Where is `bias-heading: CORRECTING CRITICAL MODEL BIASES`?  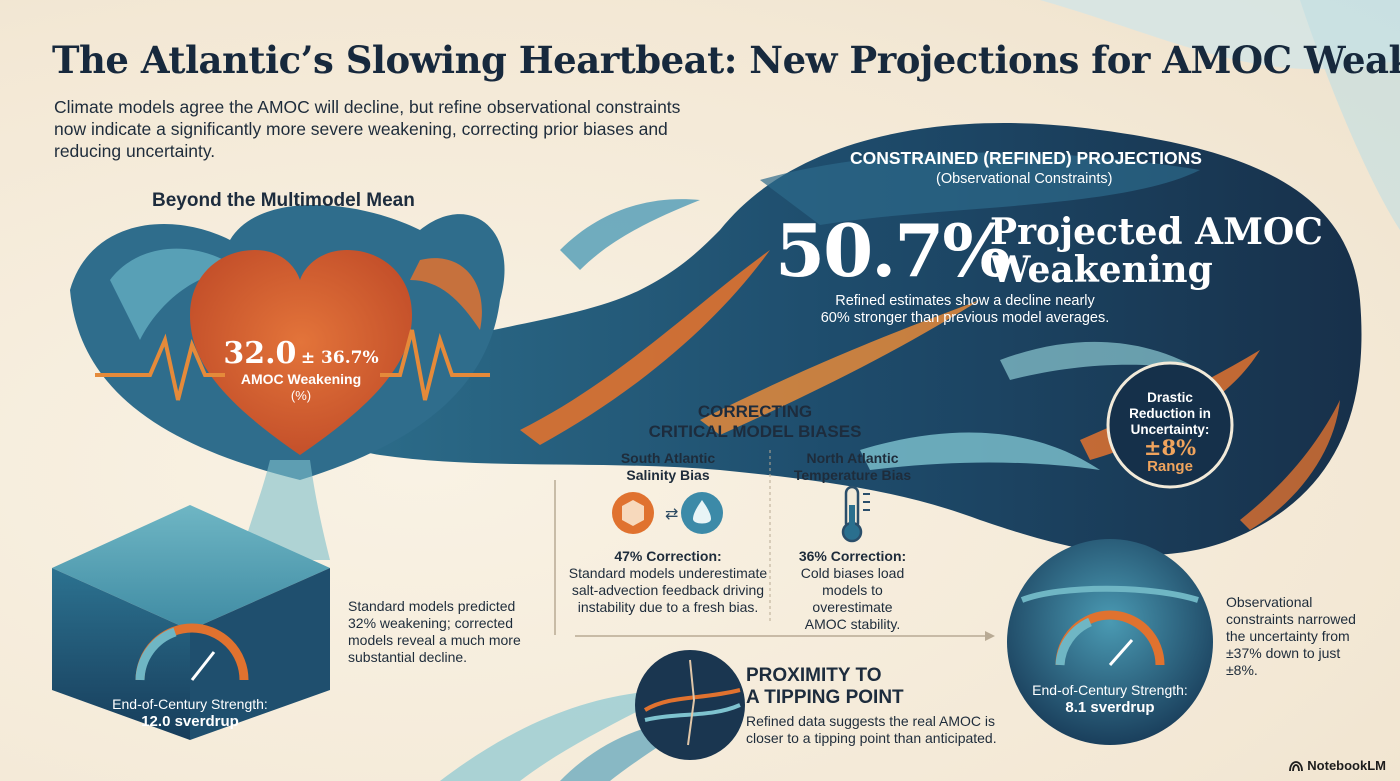
bias-heading: CORRECTING CRITICAL MODEL BIASES is located at coordinates (755, 422).